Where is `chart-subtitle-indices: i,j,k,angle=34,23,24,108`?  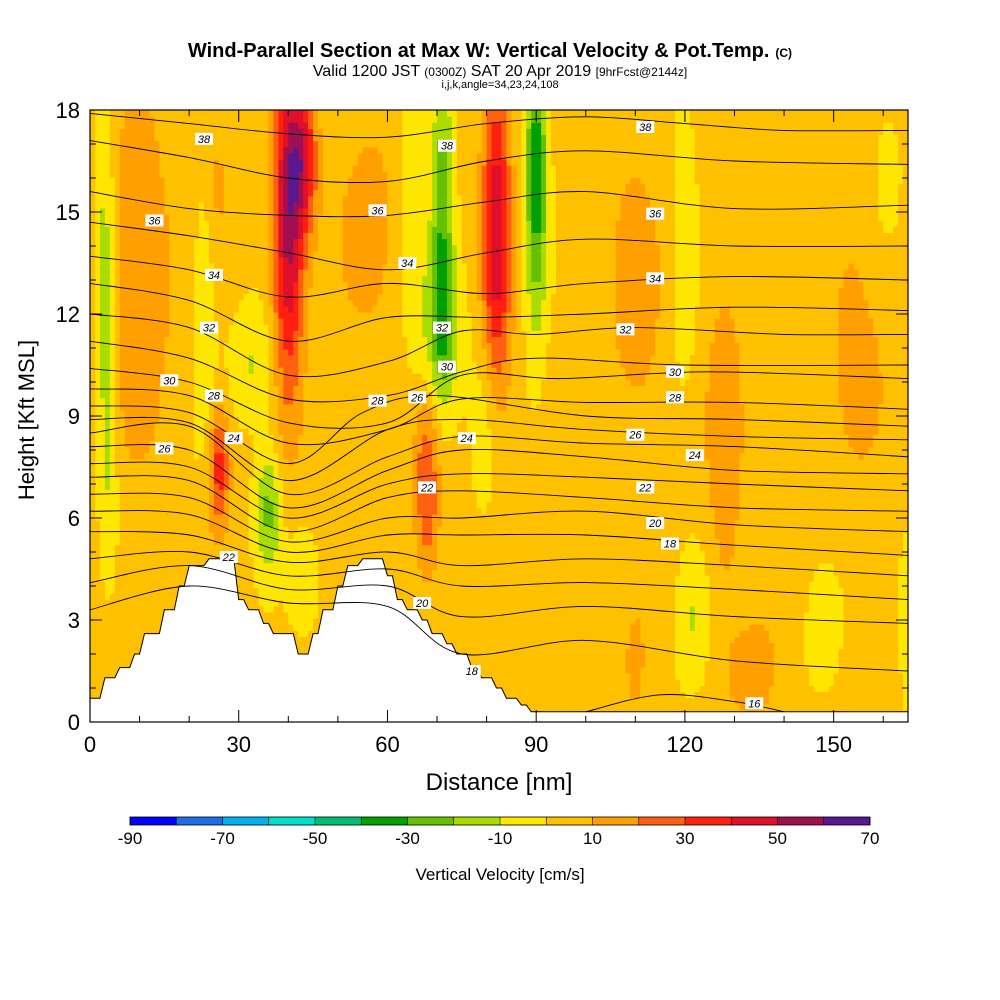
chart-subtitle-indices: i,j,k,angle=34,23,24,108 is located at coordinates (499, 85).